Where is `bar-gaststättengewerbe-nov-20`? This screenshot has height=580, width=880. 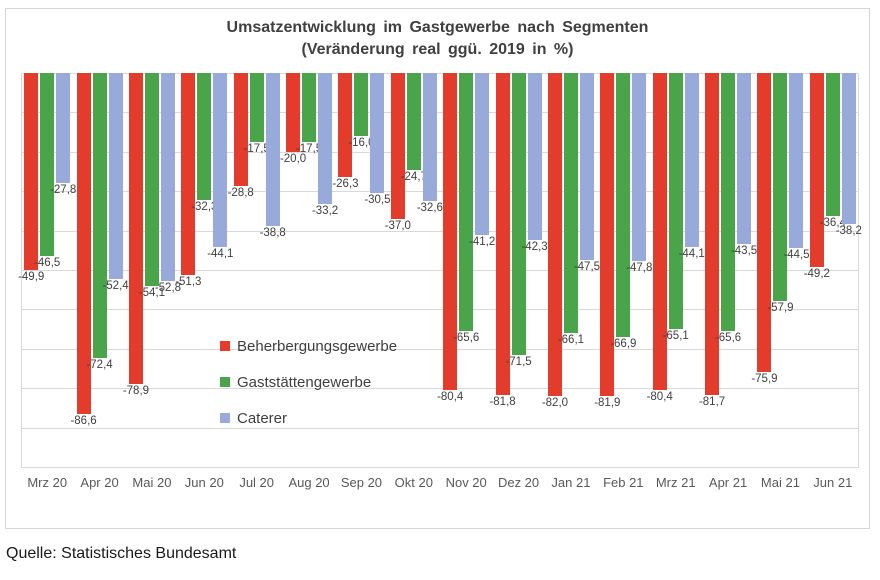 bar-gaststättengewerbe-nov-20 is located at coordinates (466, 202).